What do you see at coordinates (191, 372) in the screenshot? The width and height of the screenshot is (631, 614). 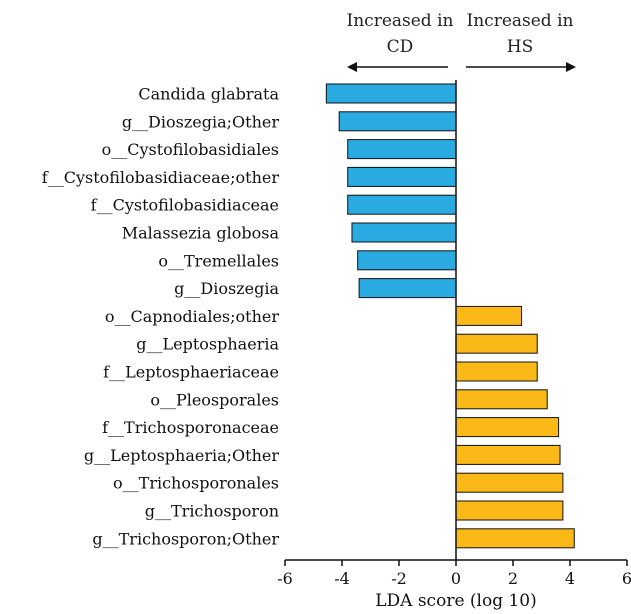 I see `category-label: f__Leptosphaeriaceae` at bounding box center [191, 372].